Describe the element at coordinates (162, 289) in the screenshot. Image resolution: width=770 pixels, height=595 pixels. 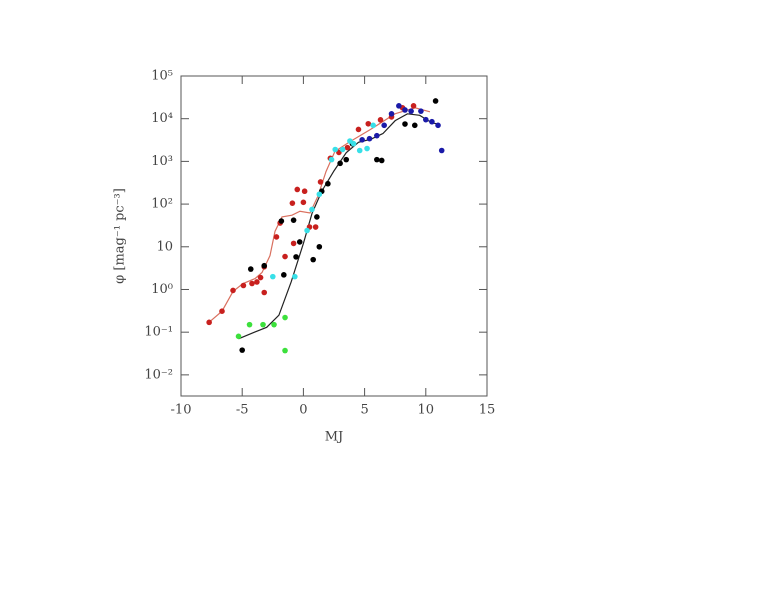
I see `y-tick-label: 10⁰` at that location.